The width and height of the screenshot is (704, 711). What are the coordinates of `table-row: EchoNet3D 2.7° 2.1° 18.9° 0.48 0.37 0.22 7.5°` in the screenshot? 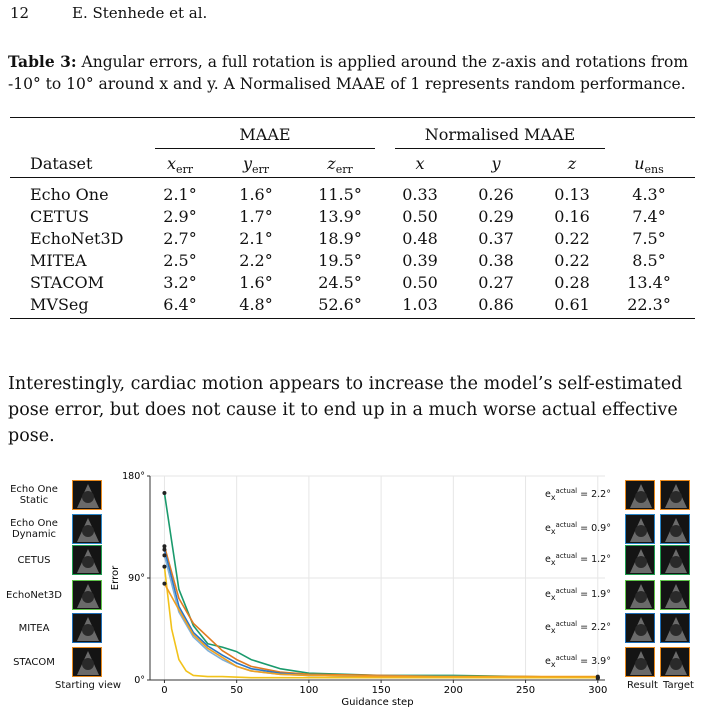 It's located at (352, 240).